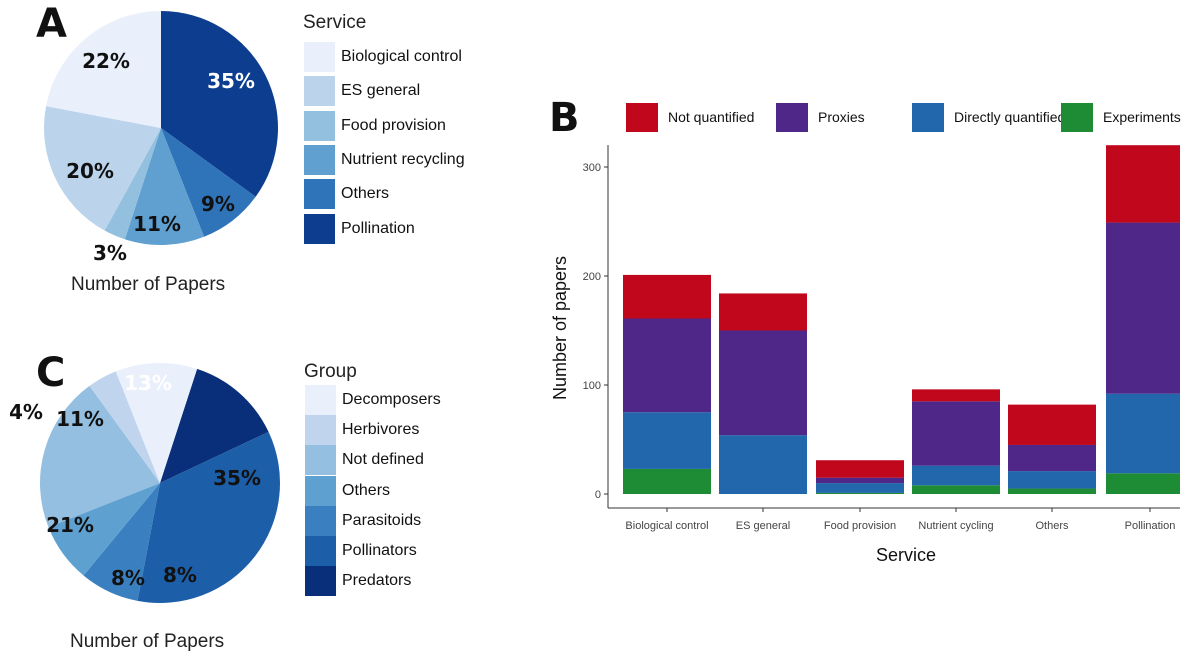 Image resolution: width=1203 pixels, height=656 pixels. Describe the element at coordinates (564, 118) in the screenshot. I see `panel-b-letter: B` at that location.